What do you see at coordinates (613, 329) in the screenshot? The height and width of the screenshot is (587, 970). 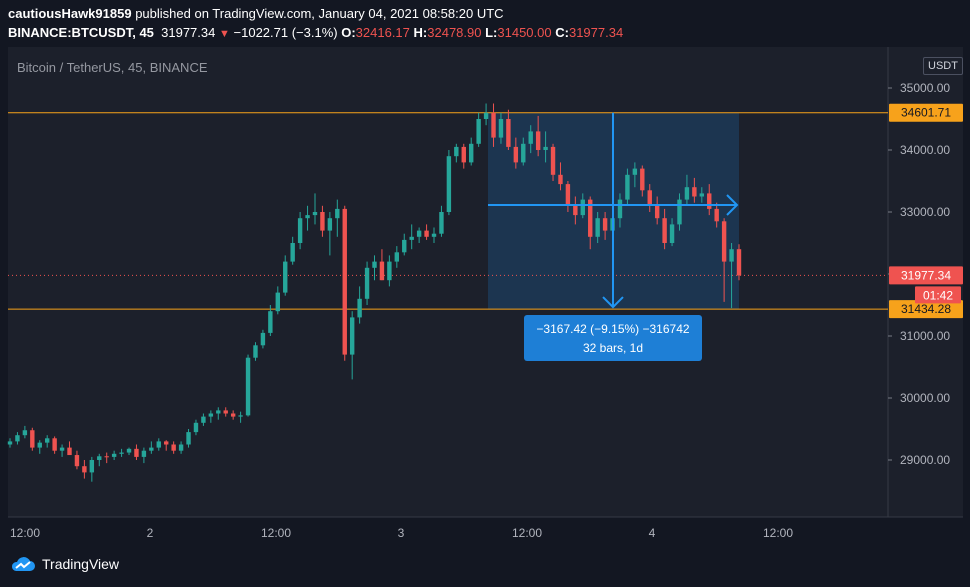 I see `measure-change: −3167.42 (−9.15%) −316742` at bounding box center [613, 329].